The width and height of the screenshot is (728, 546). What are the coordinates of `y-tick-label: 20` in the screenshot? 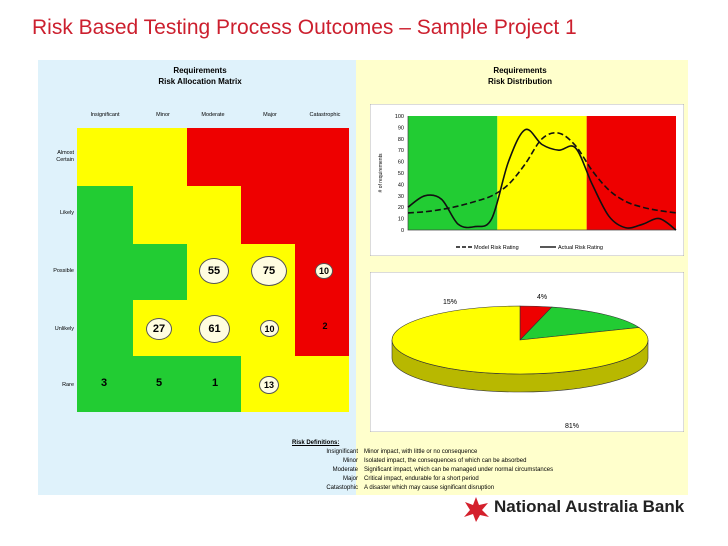 It's located at (401, 208).